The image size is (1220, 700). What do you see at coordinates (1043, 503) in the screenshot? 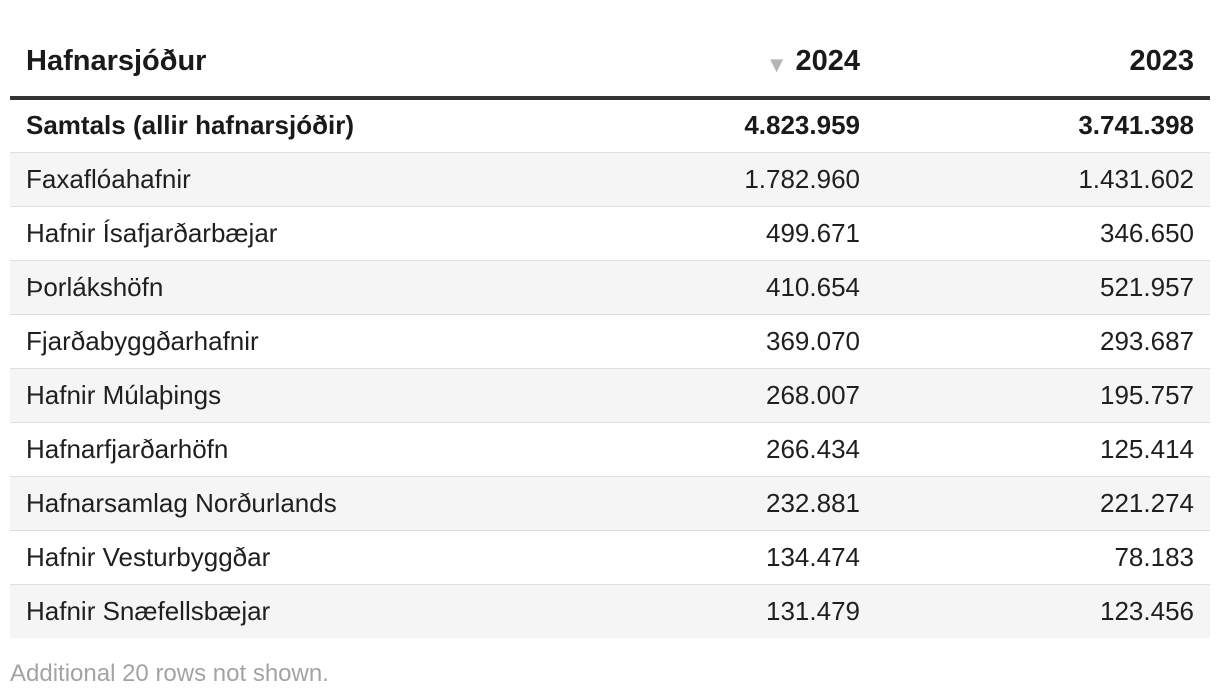
I see `cell-value-2023: 221.274` at bounding box center [1043, 503].